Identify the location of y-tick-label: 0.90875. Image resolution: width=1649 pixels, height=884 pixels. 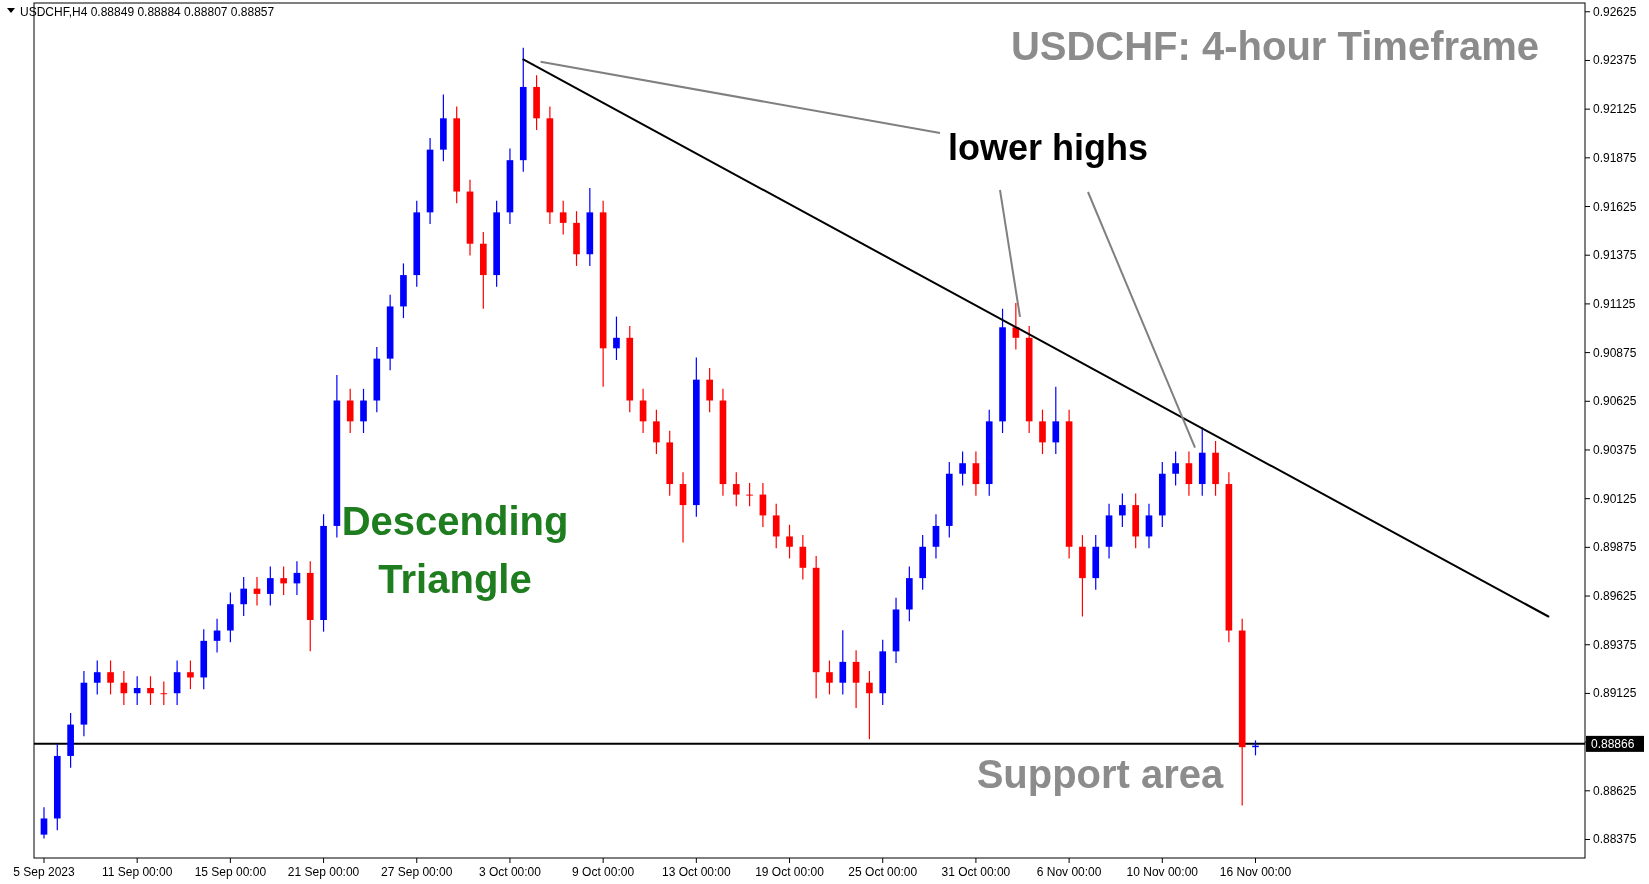
(1615, 352).